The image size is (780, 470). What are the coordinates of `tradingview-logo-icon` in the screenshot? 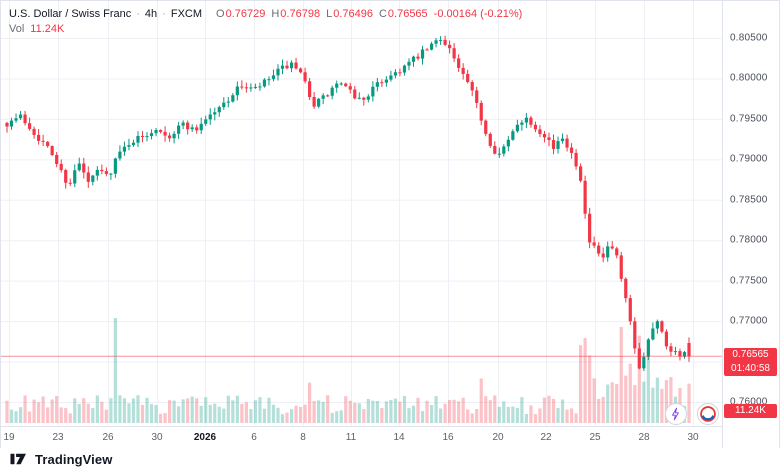 It's located at (19, 459).